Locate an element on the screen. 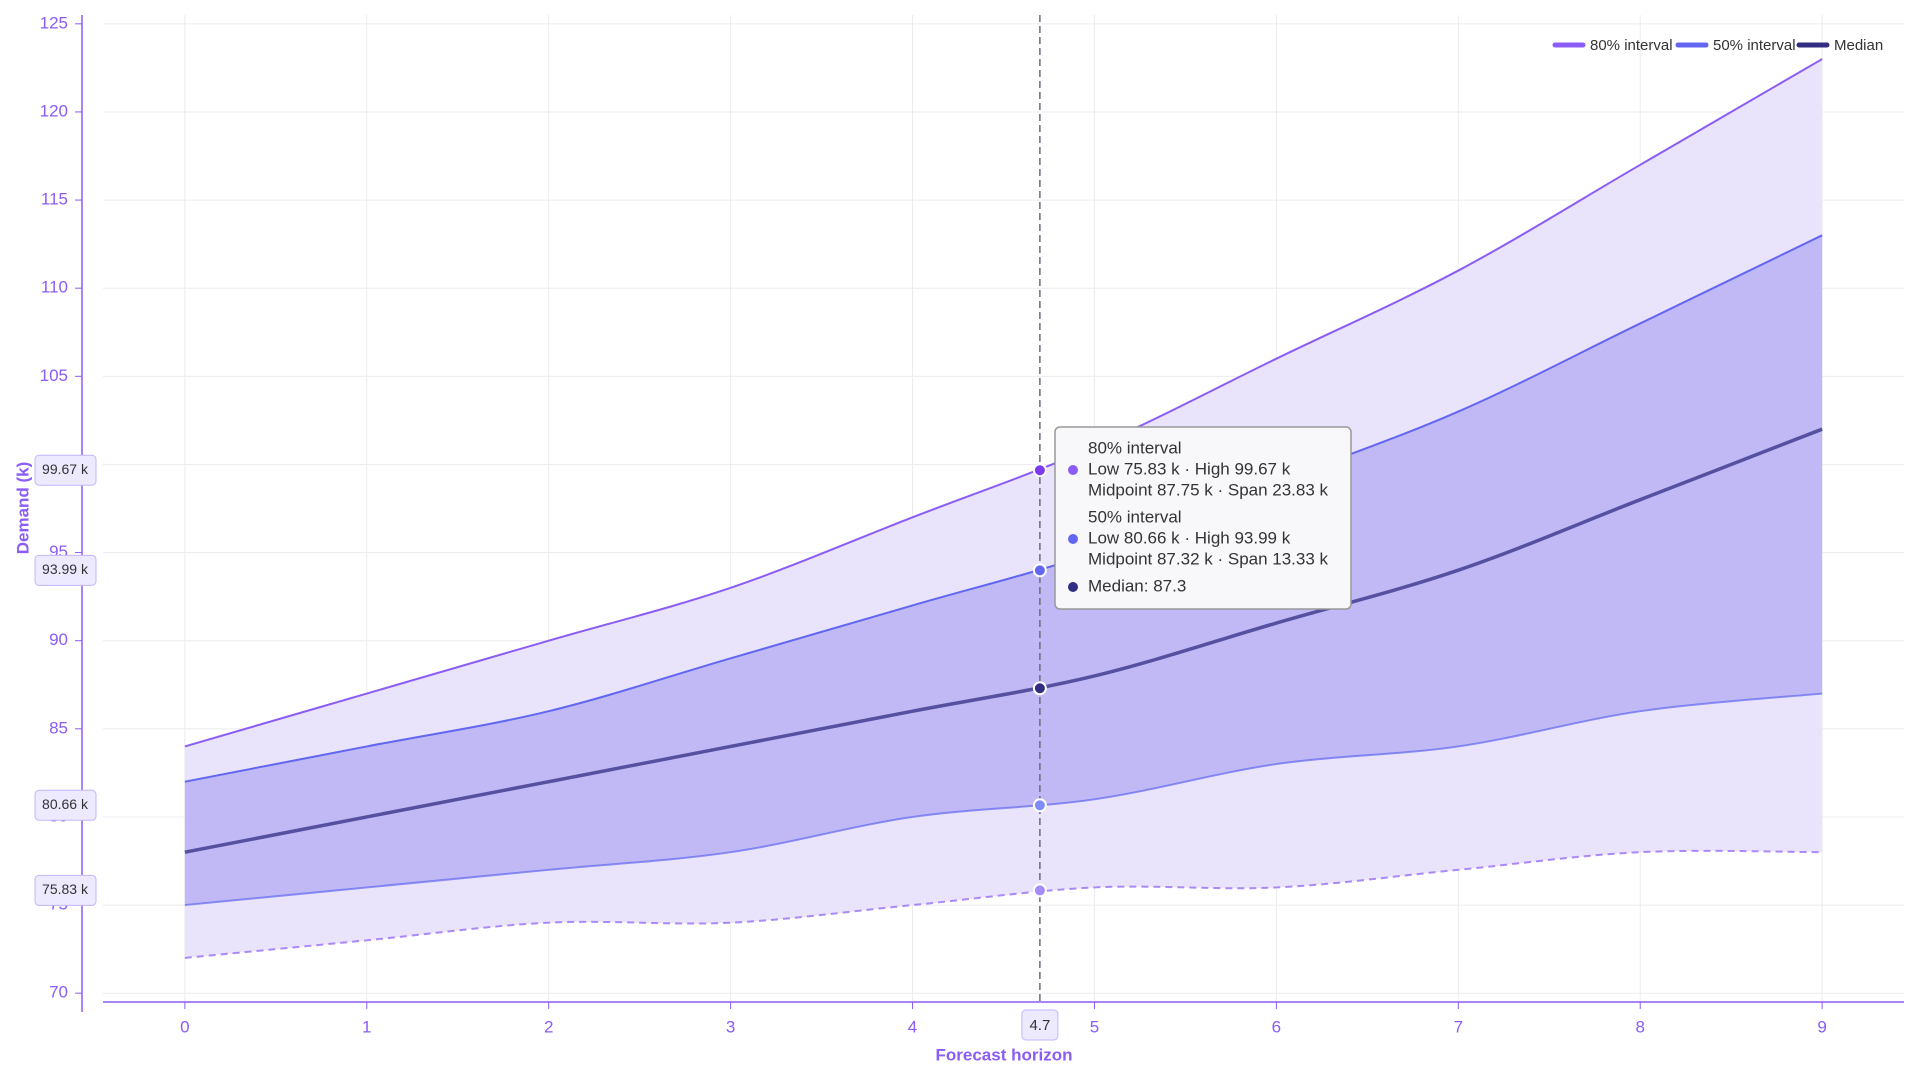  x-tick-label: 4 is located at coordinates (912, 1026).